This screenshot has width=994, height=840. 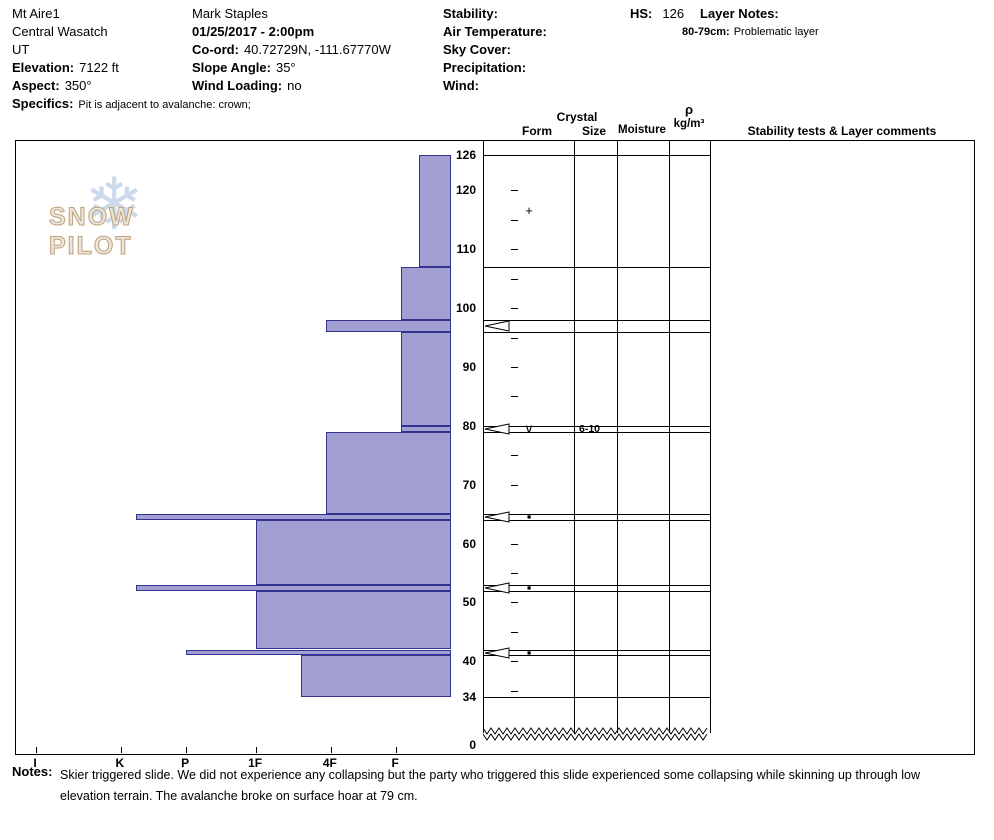 I want to click on layer-note-entry: 80-79cm: Problematic layer, so click(x=750, y=32).